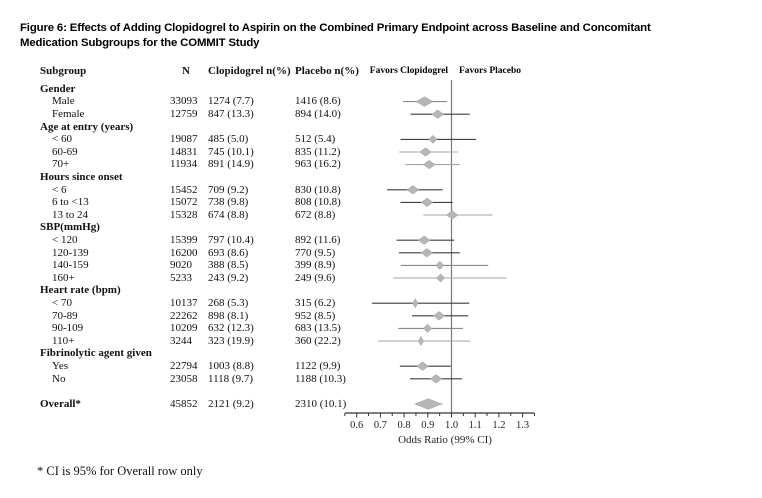  I want to click on favors-placebo-label: Favors Placebo, so click(490, 71).